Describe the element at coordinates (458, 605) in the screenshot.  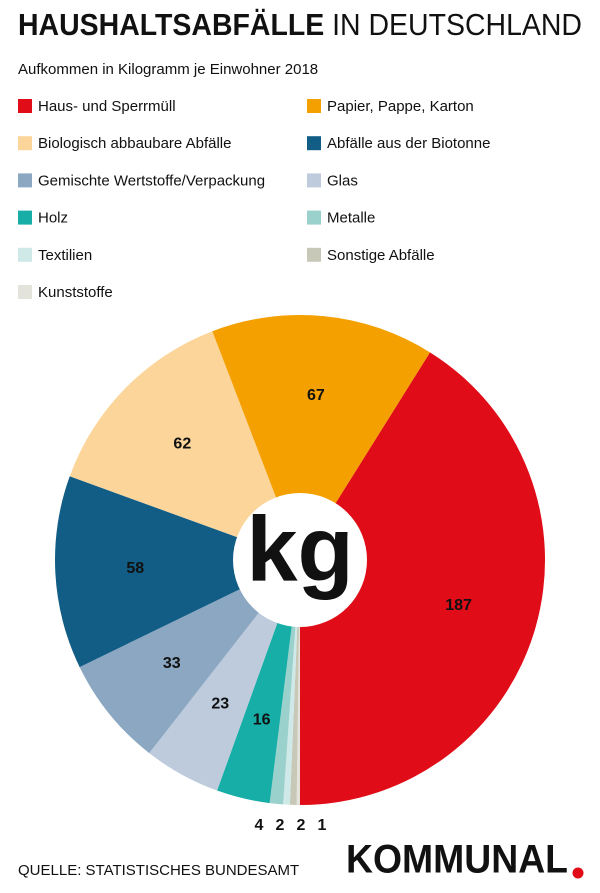
I see `value-label: 187` at that location.